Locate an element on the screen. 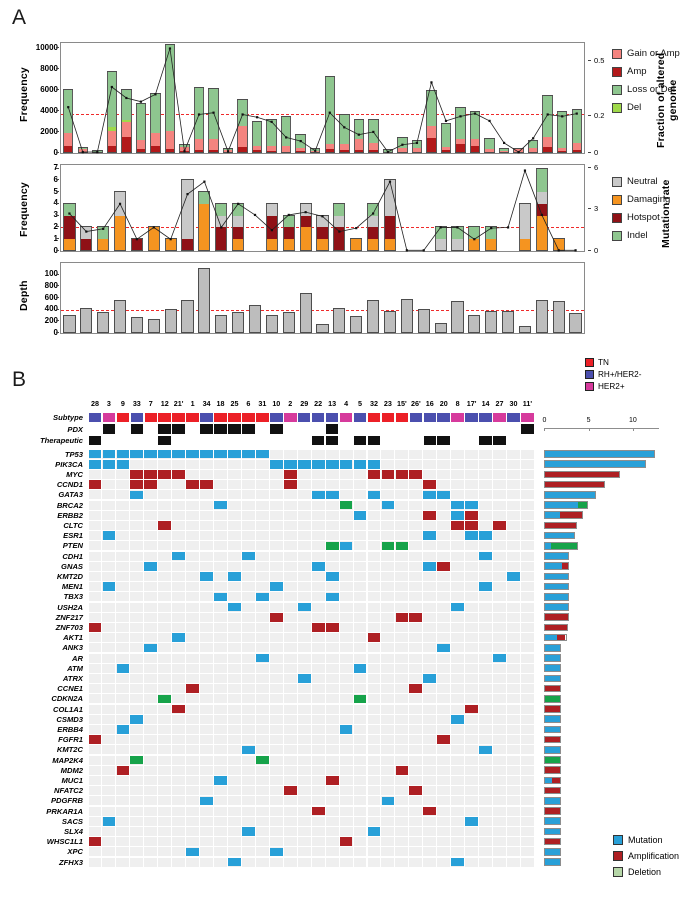 The image size is (700, 908). axis-tick-label: 0 is located at coordinates (544, 420).